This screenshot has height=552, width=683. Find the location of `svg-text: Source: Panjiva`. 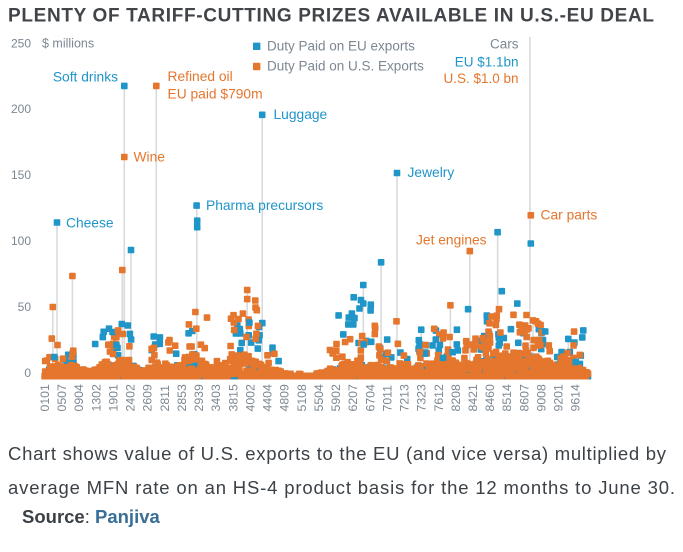

svg-text: Source: Panjiva is located at coordinates (91, 516).